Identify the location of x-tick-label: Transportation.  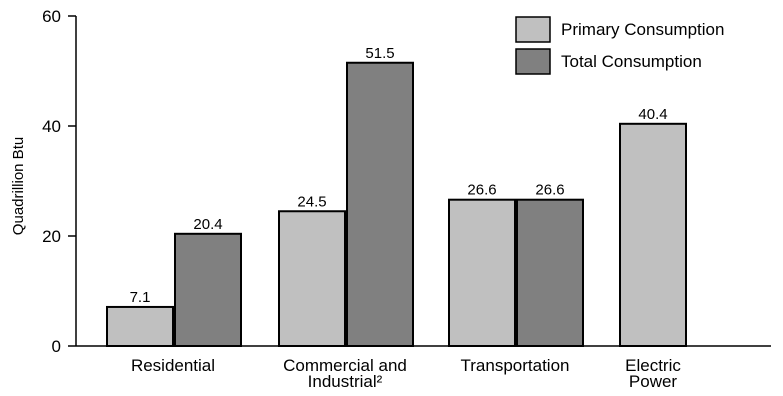
(515, 365).